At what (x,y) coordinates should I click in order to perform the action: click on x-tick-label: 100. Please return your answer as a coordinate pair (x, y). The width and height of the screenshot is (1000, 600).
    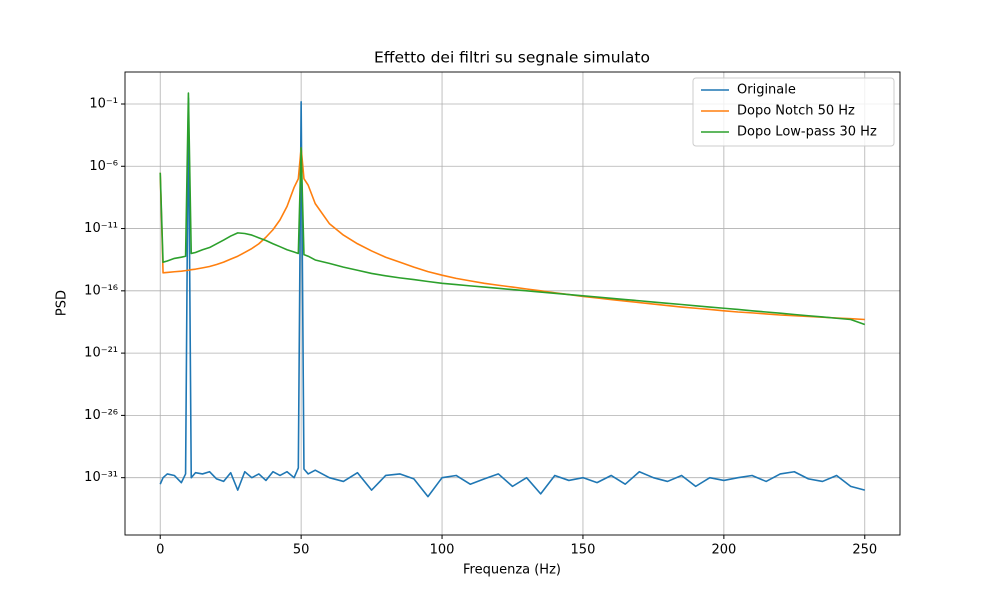
    Looking at the image, I should click on (442, 550).